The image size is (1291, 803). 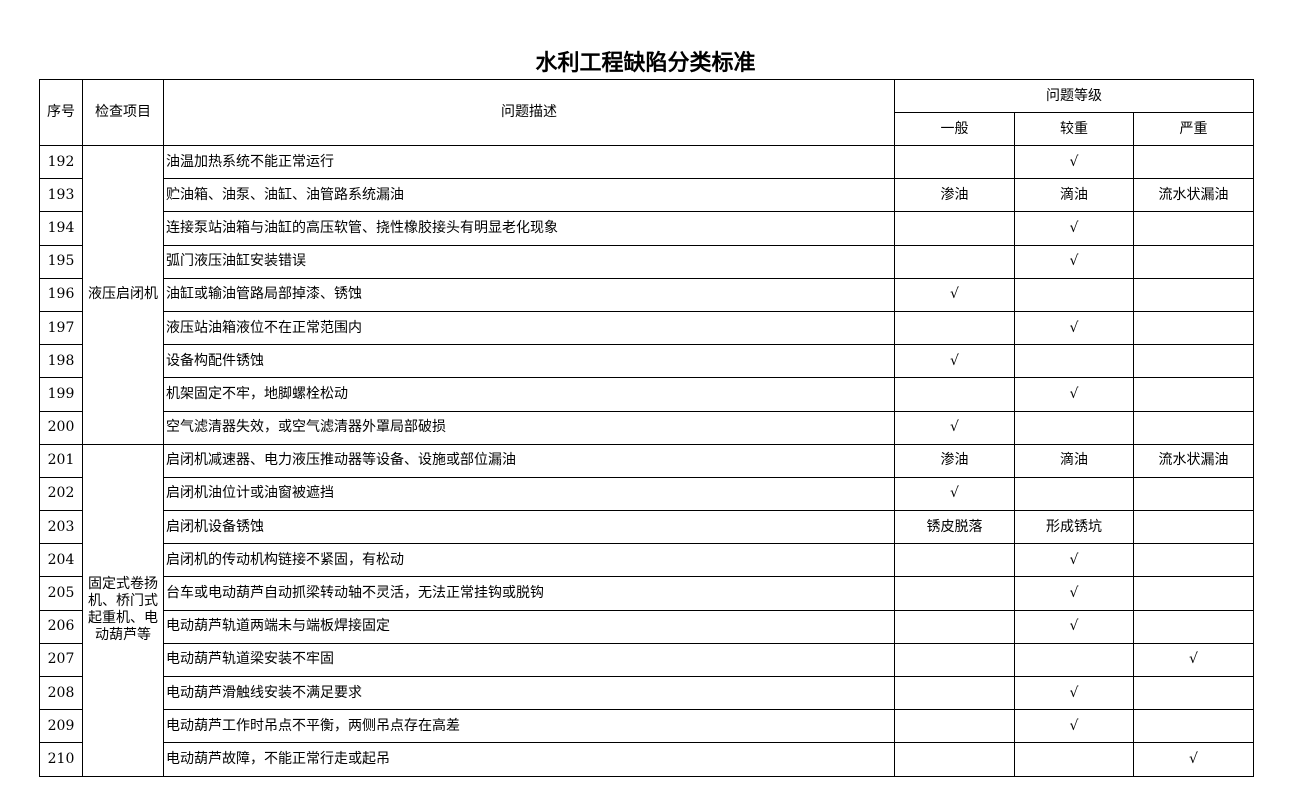 What do you see at coordinates (529, 494) in the screenshot?
I see `problem-description: 启闭机油位计或油窗被遮挡` at bounding box center [529, 494].